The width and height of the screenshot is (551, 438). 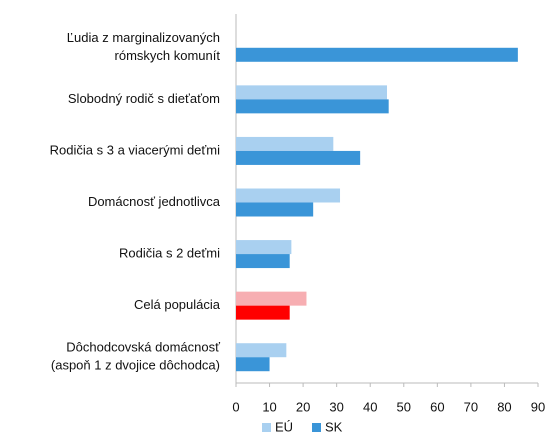 What do you see at coordinates (143, 347) in the screenshot?
I see `y-tick-label: Dôchodcovská domácnosť` at bounding box center [143, 347].